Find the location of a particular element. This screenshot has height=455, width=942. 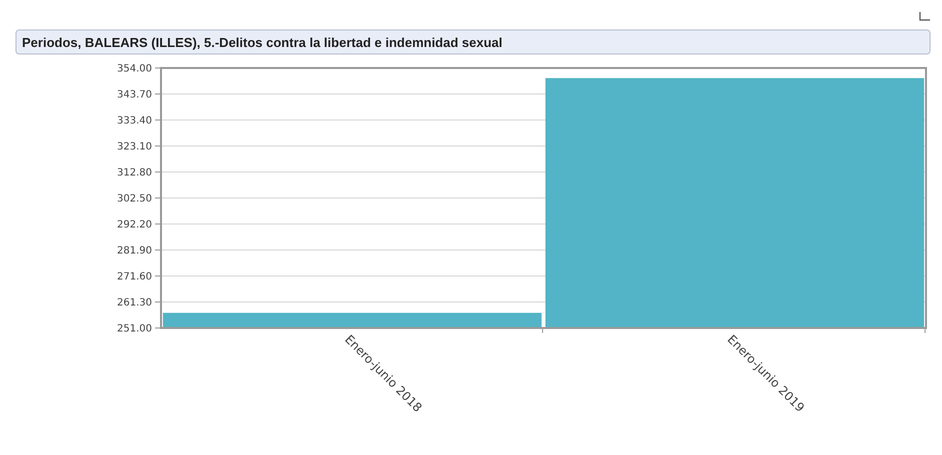

y-tick-label: 261.30 is located at coordinates (134, 303).